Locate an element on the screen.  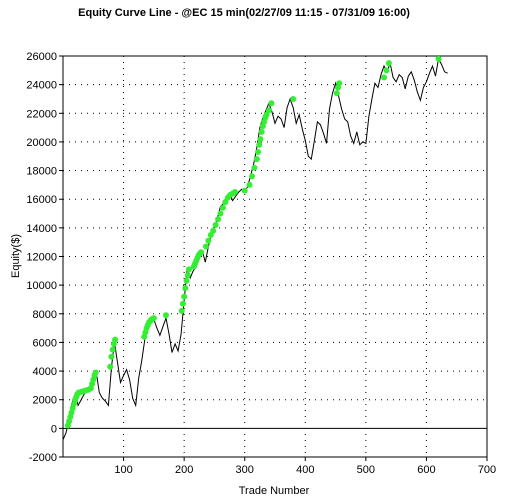
x-axis: 100 200 300 400 500 600 700 is located at coordinates (305, 466).